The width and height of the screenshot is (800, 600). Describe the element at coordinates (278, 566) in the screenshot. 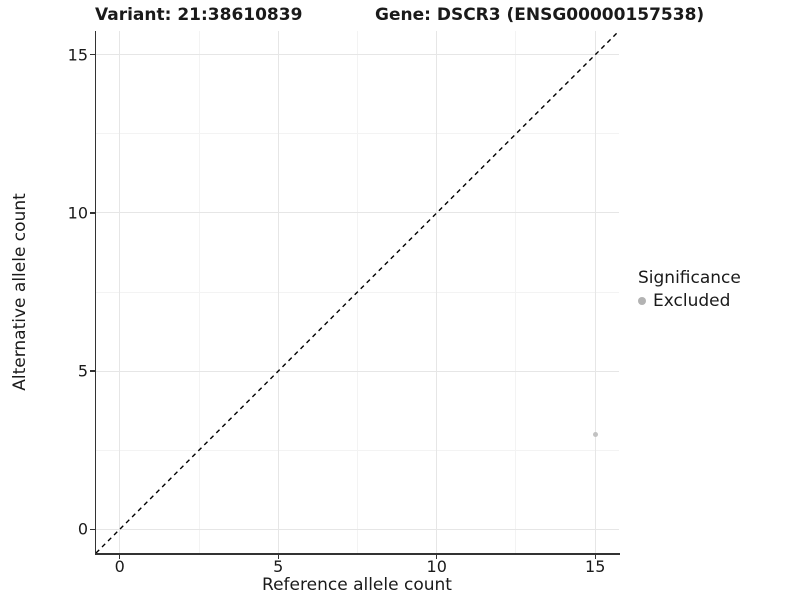

I see `x-tick-label: 5` at that location.